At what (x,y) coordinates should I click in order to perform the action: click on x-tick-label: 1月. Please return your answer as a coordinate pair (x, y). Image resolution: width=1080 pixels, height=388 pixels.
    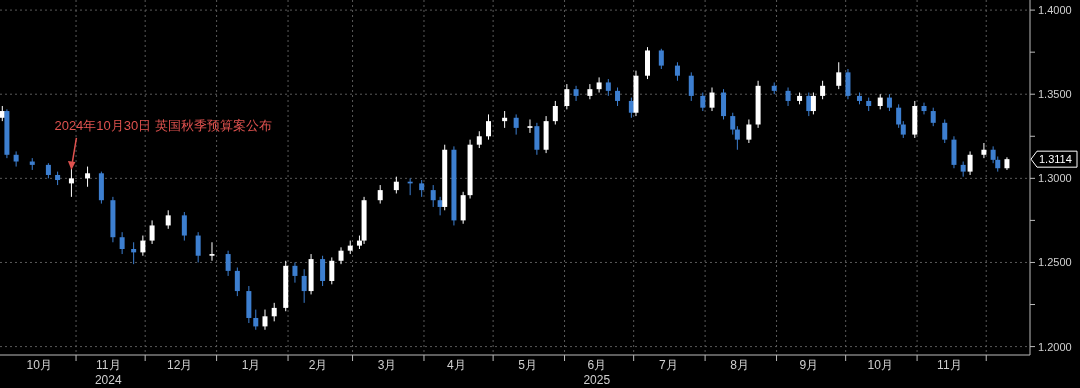
    Looking at the image, I should click on (251, 365).